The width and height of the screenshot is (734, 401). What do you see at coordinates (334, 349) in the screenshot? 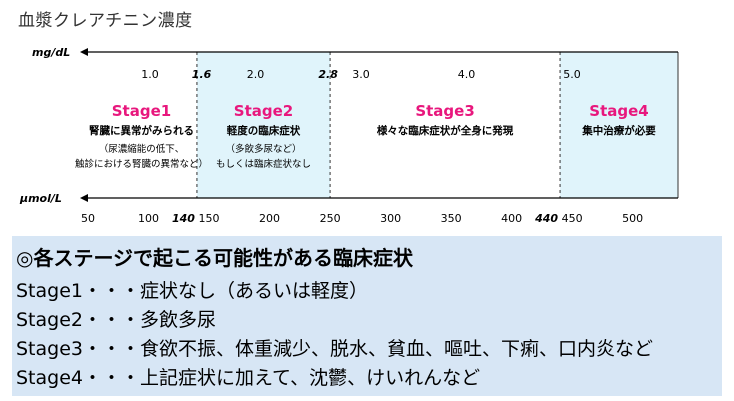
I see `symptom-line-stage3: Stage3・・・食欲不振、体重減少、脱水、貧血、嘔吐、下痢、口内炎など` at bounding box center [334, 349].